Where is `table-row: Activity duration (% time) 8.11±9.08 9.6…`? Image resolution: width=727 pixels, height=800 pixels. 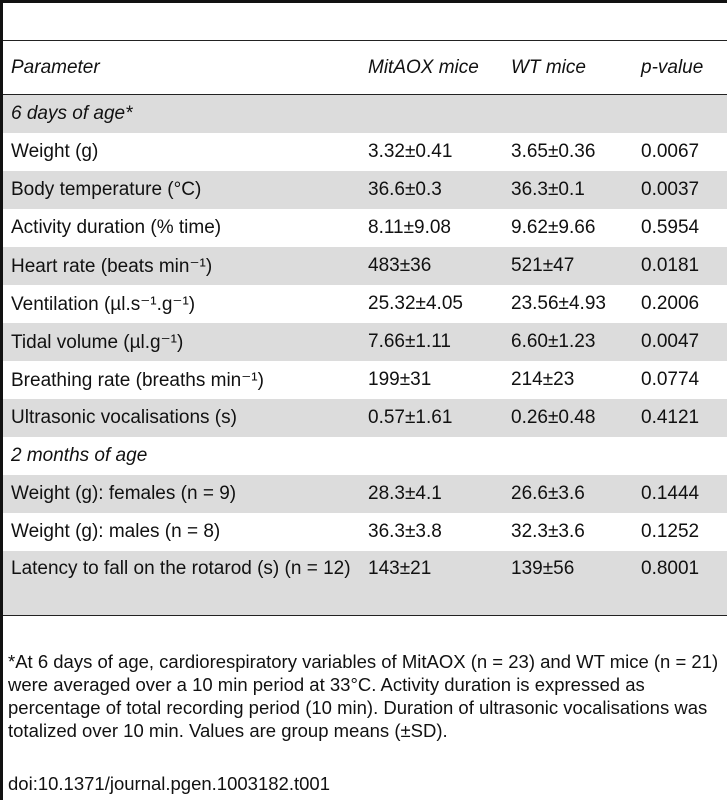
table-row: Activity duration (% time) 8.11±9.08 9.6… is located at coordinates (365, 228).